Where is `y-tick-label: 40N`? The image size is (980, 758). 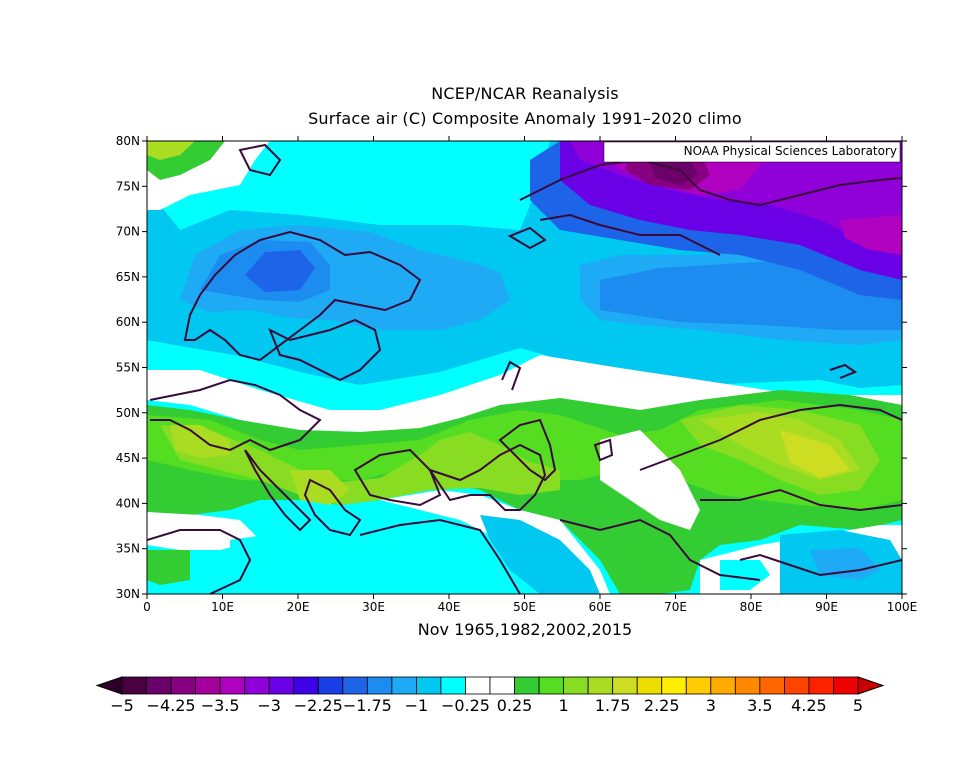 y-tick-label: 40N is located at coordinates (128, 503).